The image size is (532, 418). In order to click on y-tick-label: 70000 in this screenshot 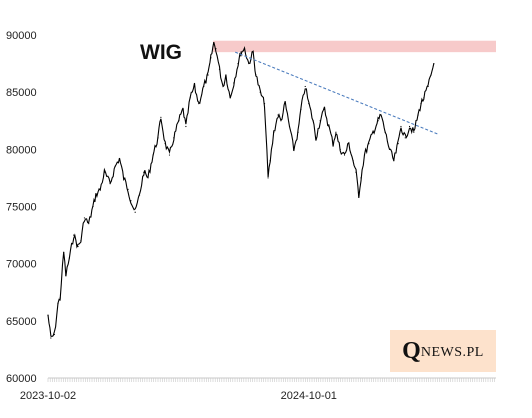, I will do `click(21, 265)`.